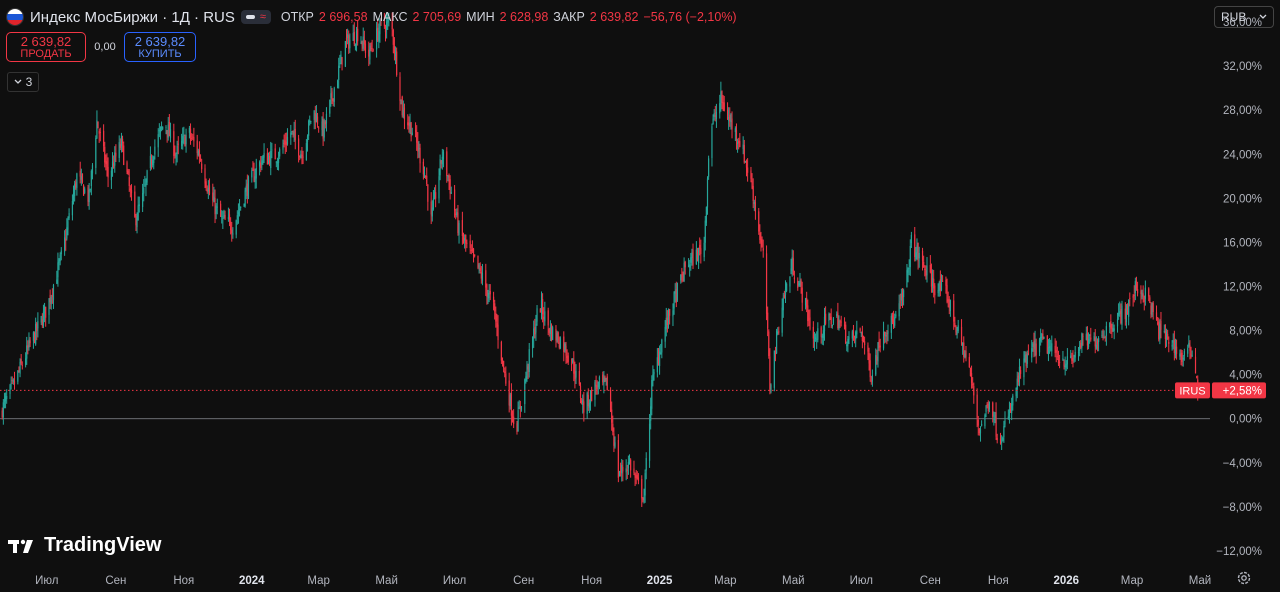 The width and height of the screenshot is (1280, 592). What do you see at coordinates (23, 82) in the screenshot?
I see `indicators-toggle-button: 3` at bounding box center [23, 82].